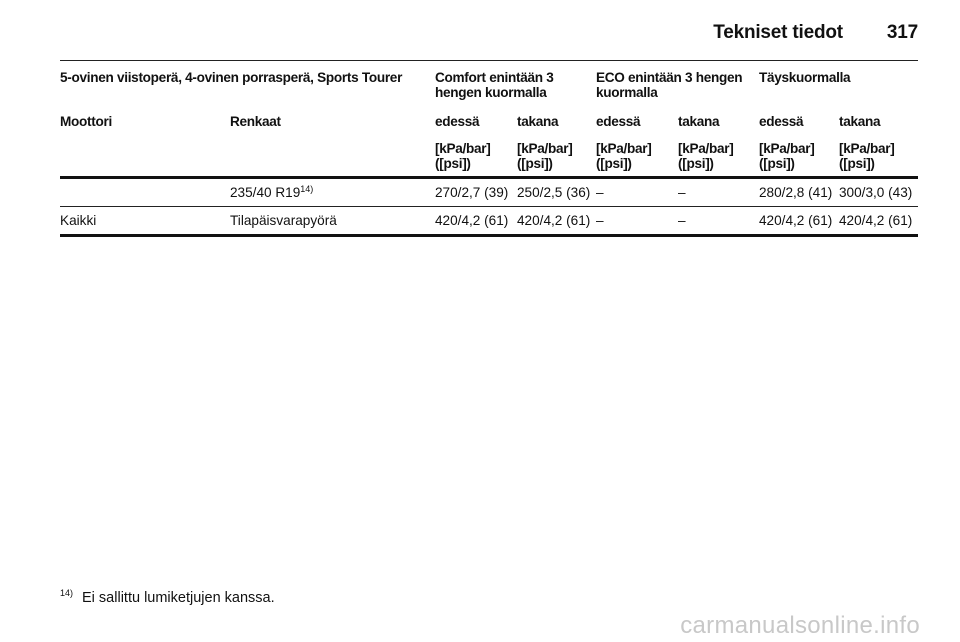 This screenshot has width=960, height=642. What do you see at coordinates (472, 192) in the screenshot?
I see `pressure-cell: 270/2,7 (39)` at bounding box center [472, 192].